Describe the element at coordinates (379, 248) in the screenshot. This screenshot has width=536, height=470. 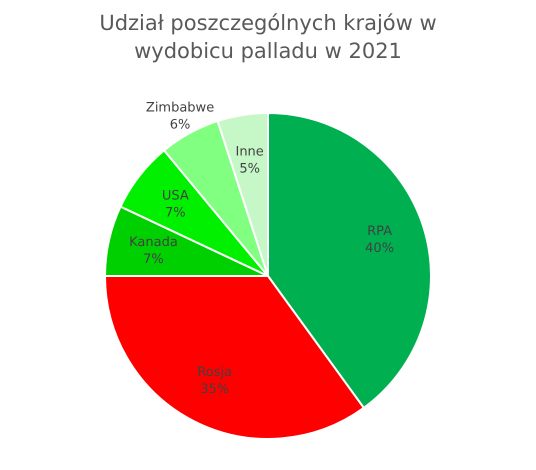
I see `data-label: 40%` at that location.